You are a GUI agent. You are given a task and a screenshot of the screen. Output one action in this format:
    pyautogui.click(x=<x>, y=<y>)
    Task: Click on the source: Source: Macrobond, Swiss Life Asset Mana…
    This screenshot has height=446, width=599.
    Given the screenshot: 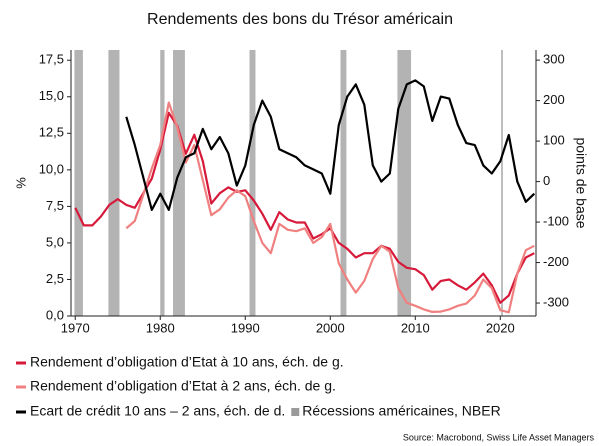 What is the action you would take?
    pyautogui.click(x=499, y=437)
    